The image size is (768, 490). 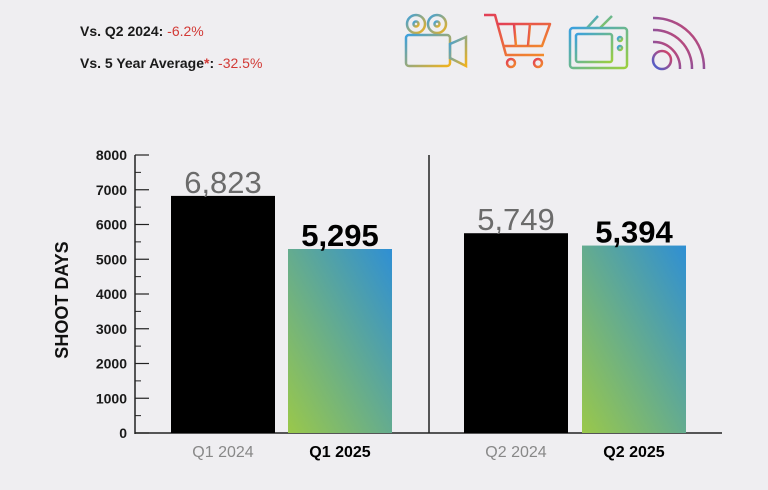 I want to click on y-tick-label: 7000, so click(x=111, y=190).